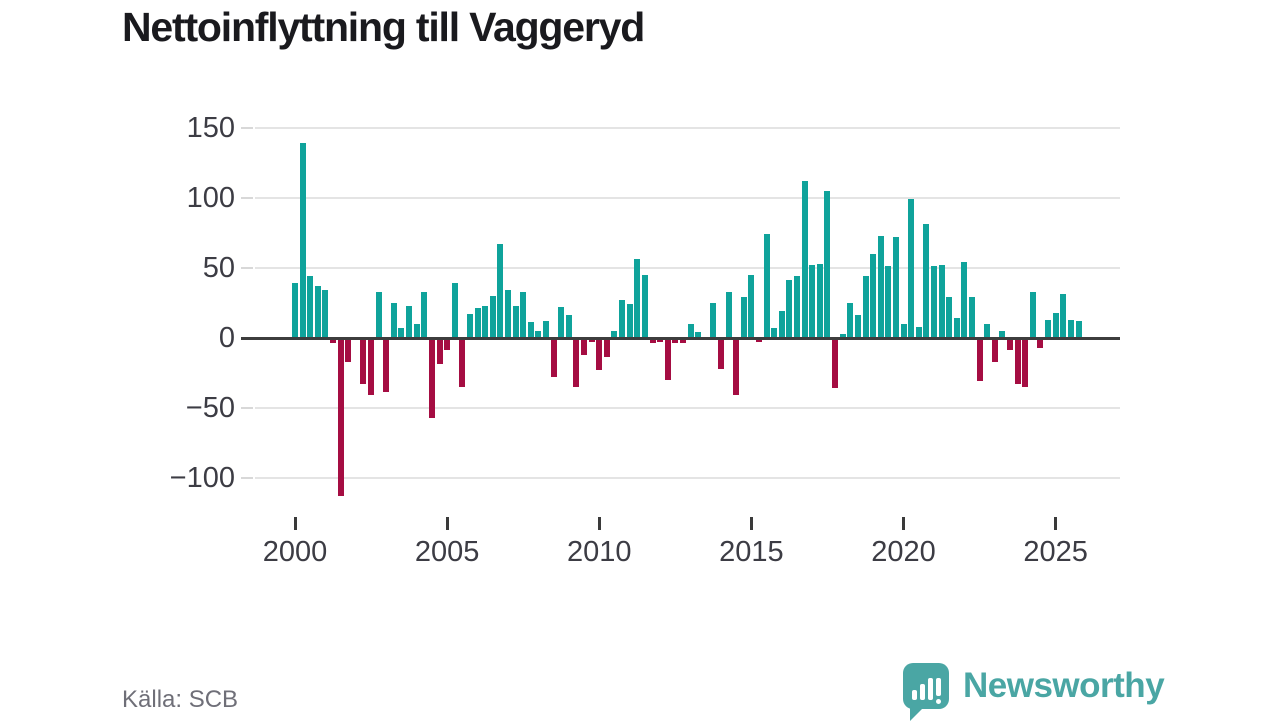  What do you see at coordinates (218, 267) in the screenshot?
I see `y-tick-label: 50` at bounding box center [218, 267].